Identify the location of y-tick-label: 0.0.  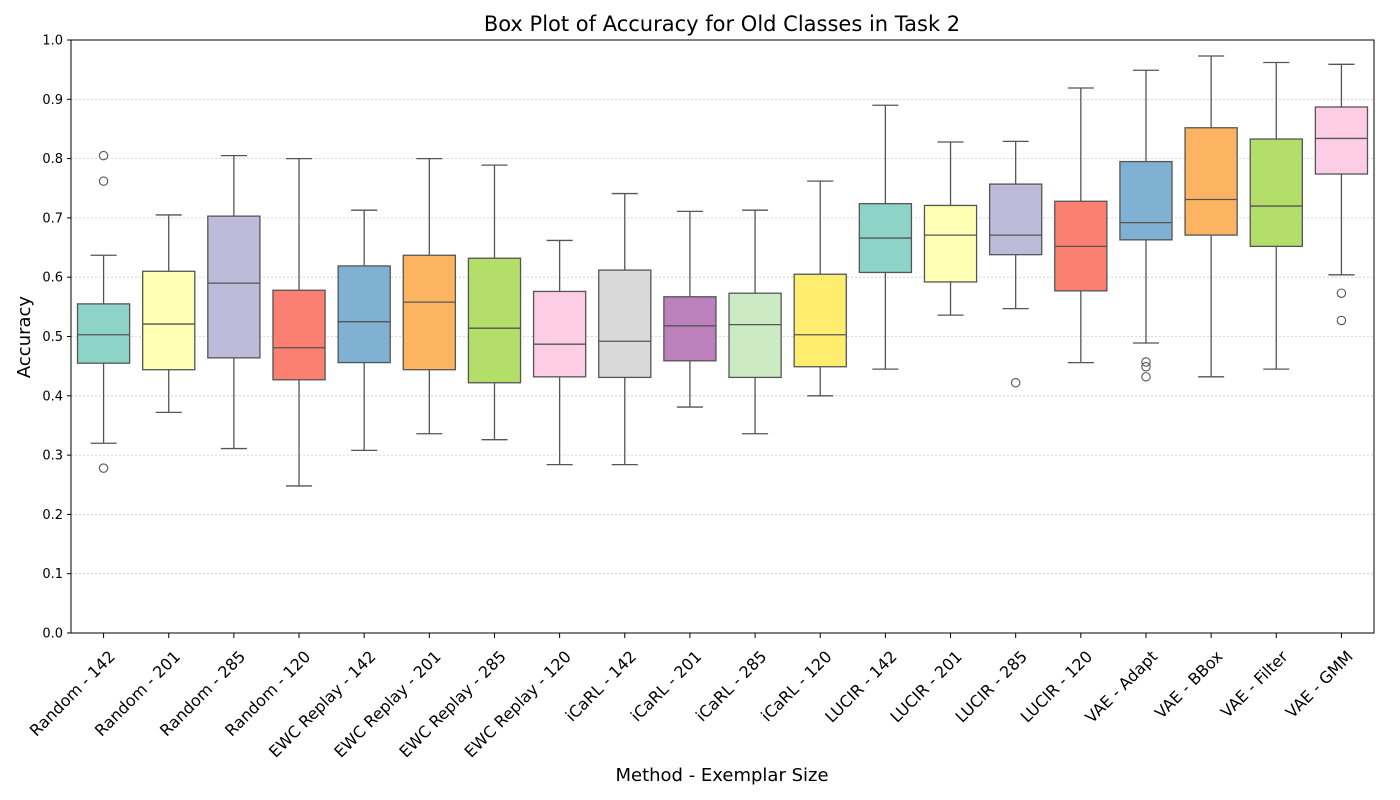
(52, 634).